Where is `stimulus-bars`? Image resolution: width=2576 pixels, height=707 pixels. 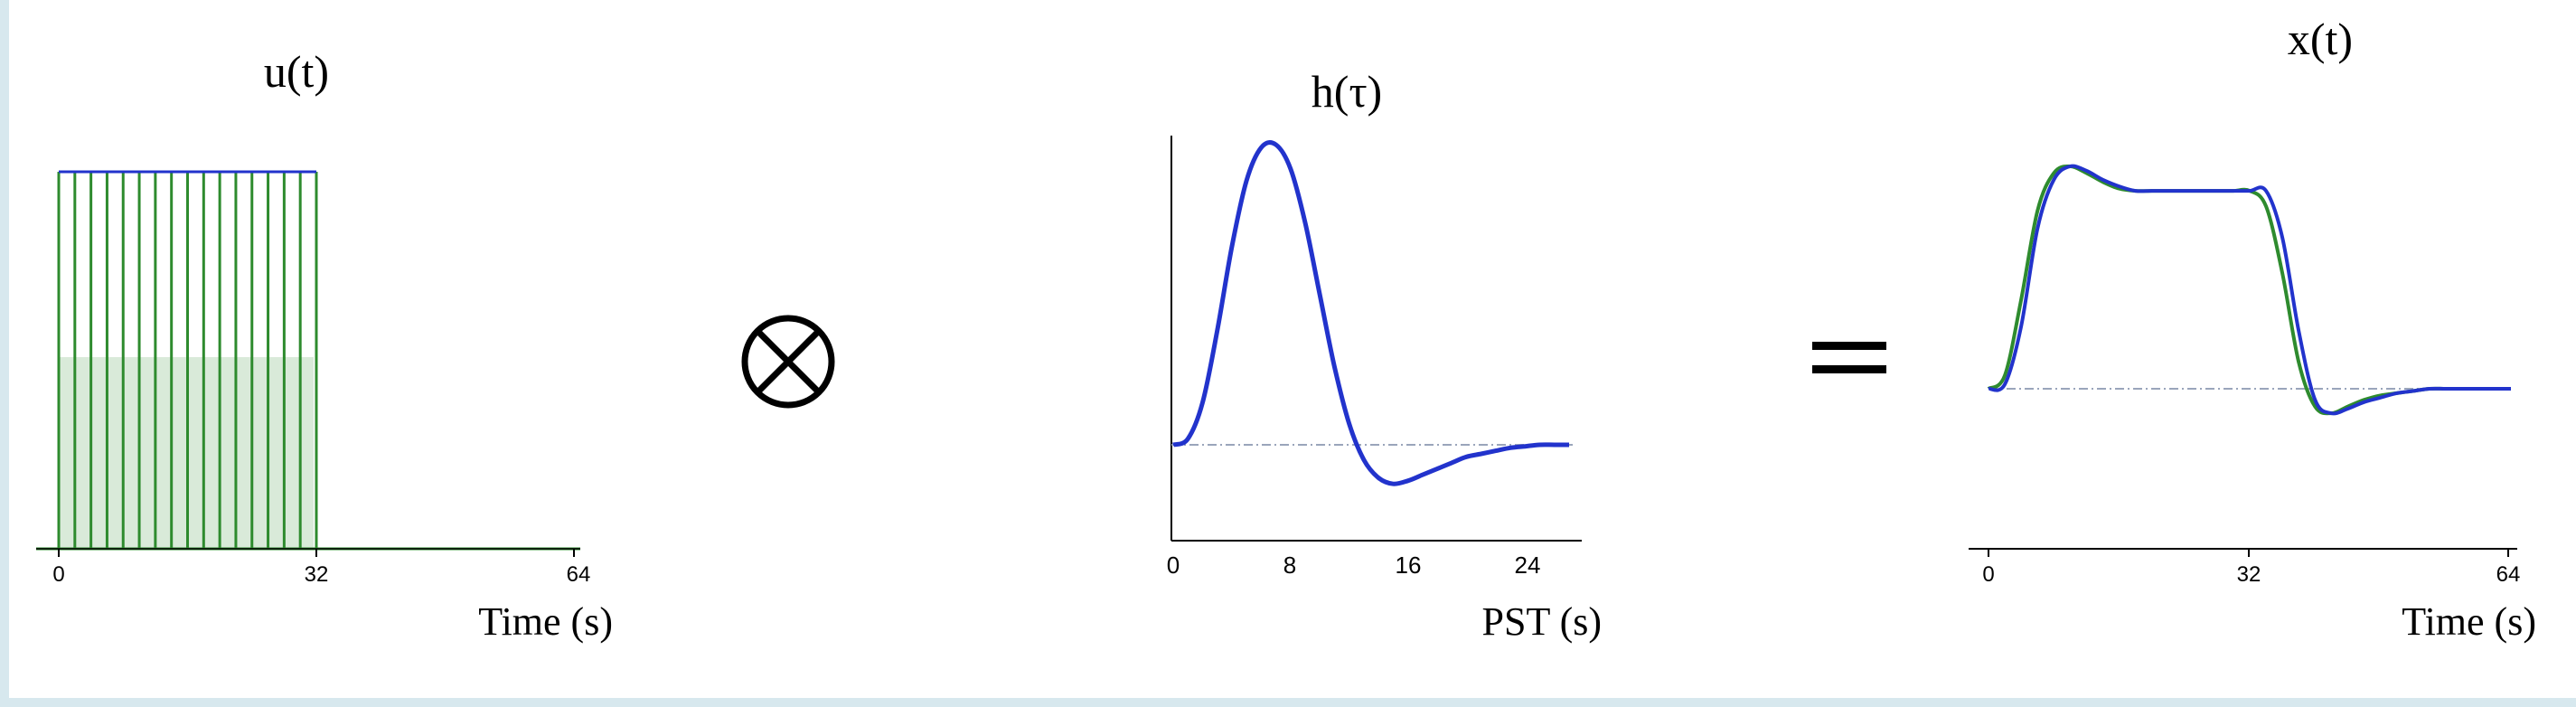 stimulus-bars is located at coordinates (188, 360).